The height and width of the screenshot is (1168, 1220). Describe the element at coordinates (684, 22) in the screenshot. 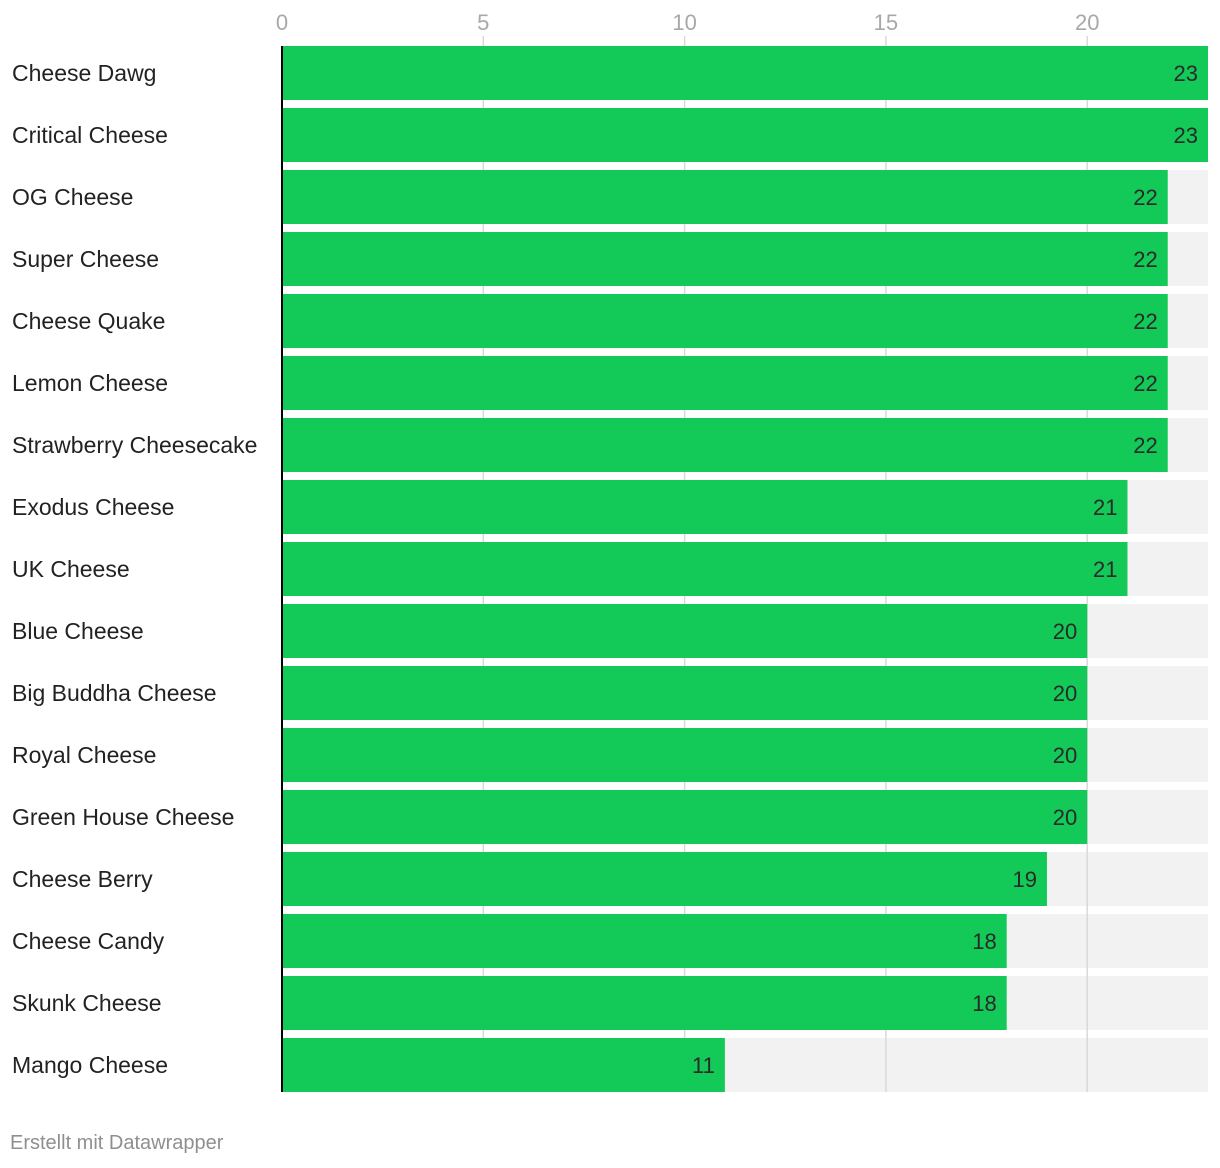

I see `x-tick-label: 10` at that location.